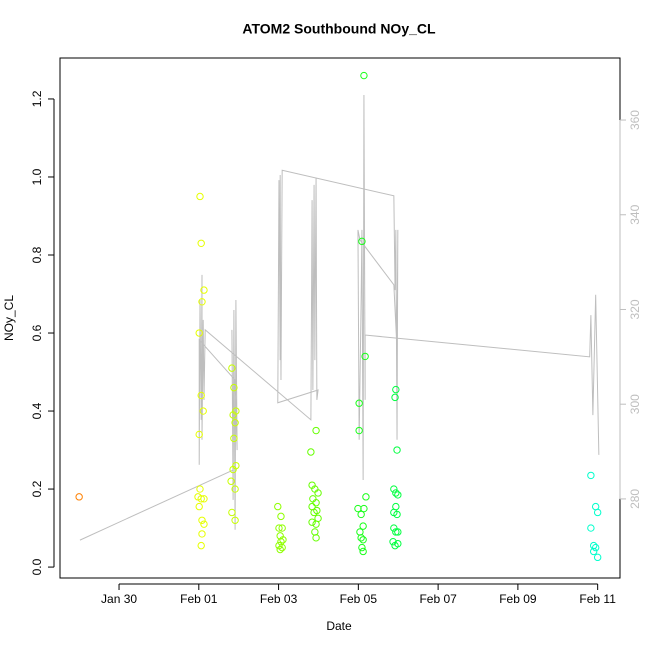  What do you see at coordinates (635, 120) in the screenshot?
I see `y2-tick-label: 360` at bounding box center [635, 120].